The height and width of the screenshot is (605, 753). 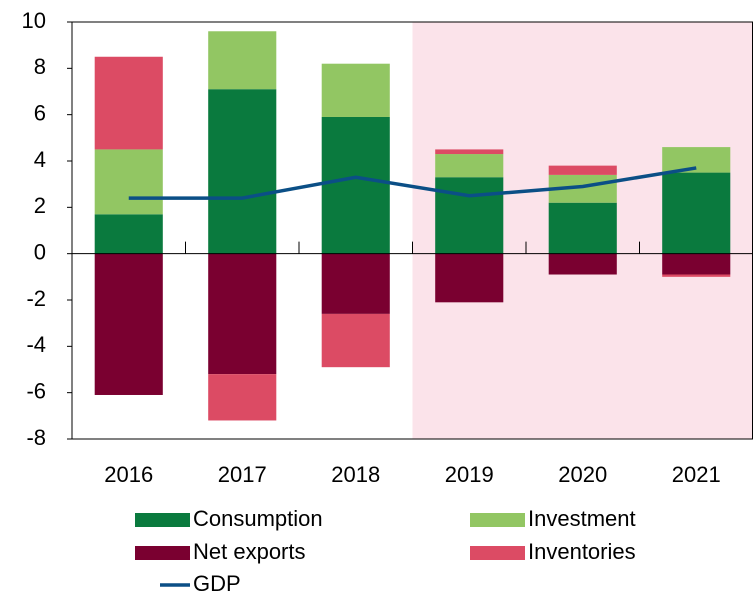 What do you see at coordinates (469, 474) in the screenshot?
I see `x-tick-label: 2019` at bounding box center [469, 474].